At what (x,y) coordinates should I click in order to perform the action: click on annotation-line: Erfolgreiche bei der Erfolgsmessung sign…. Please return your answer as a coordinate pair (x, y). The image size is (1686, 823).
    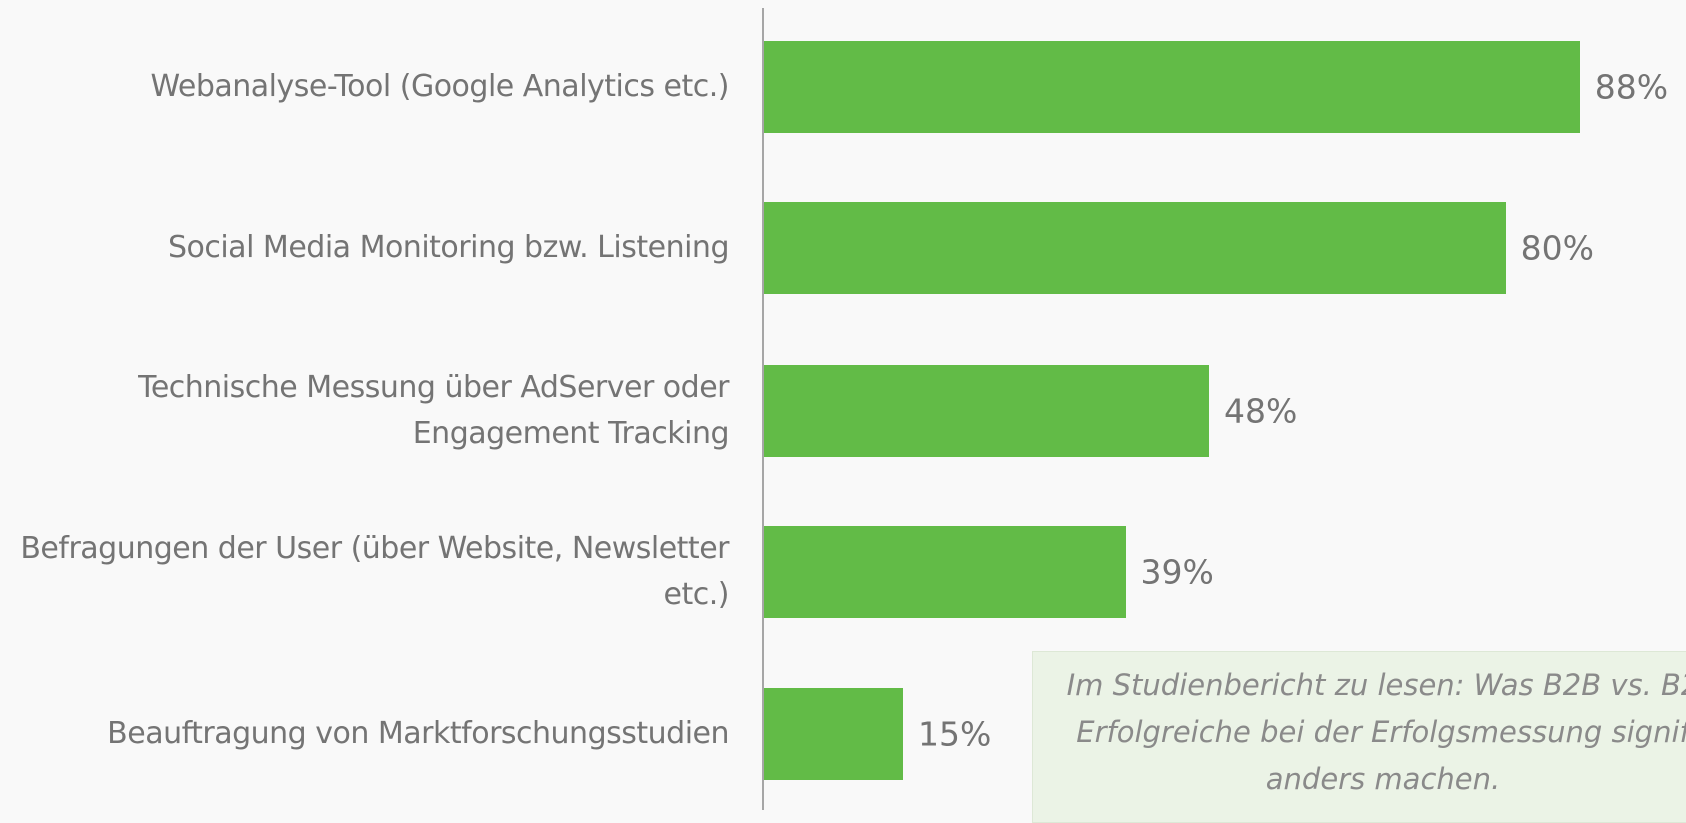
    Looking at the image, I should click on (1381, 732).